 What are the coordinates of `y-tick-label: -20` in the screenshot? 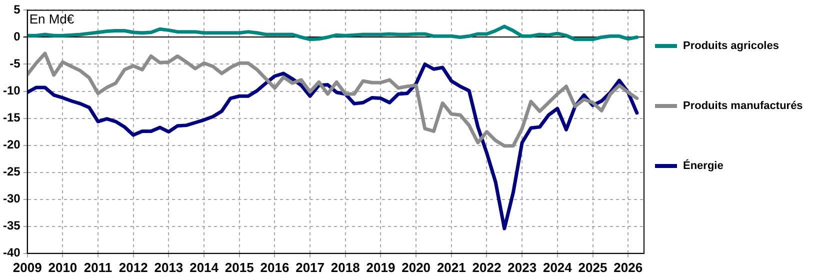 It's located at (12, 145).